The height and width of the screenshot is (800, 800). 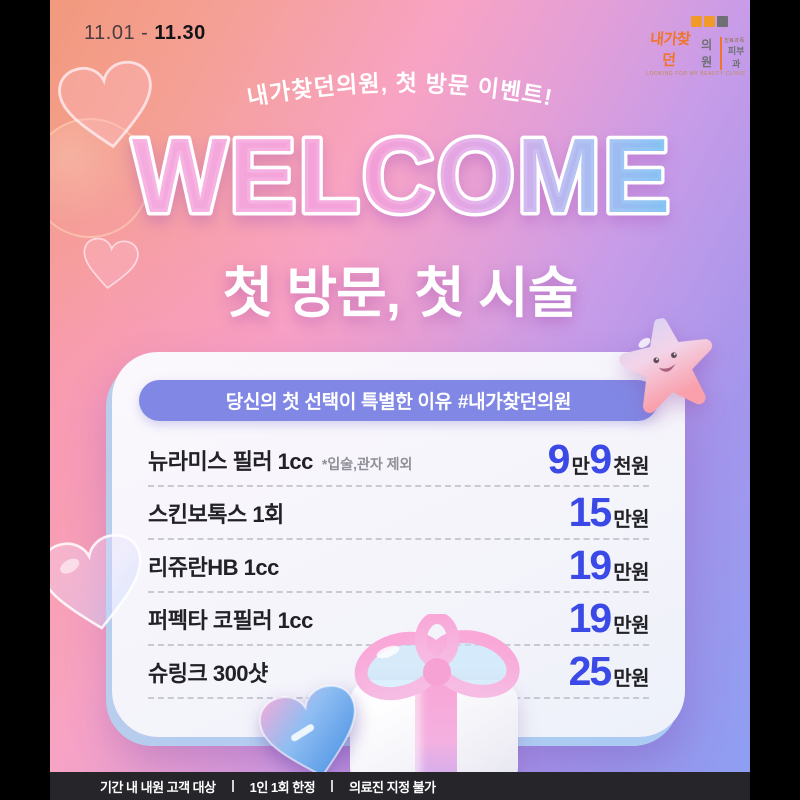 I want to click on heart-outline-small-icon, so click(x=111, y=263).